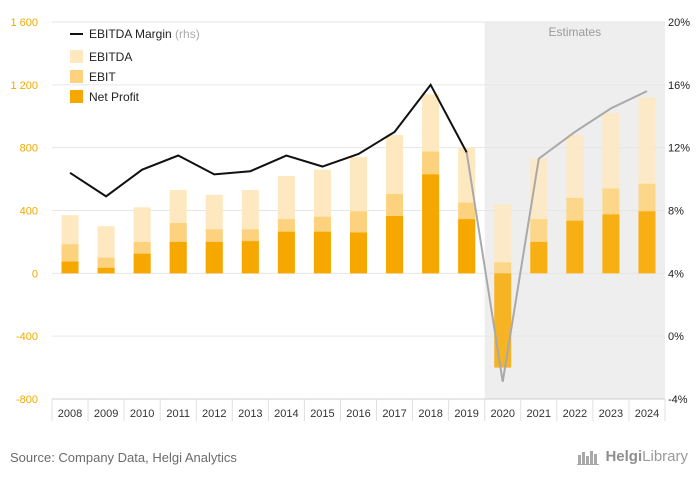 The image size is (700, 488). What do you see at coordinates (430, 414) in the screenshot?
I see `x-tick-label: 2018` at bounding box center [430, 414].